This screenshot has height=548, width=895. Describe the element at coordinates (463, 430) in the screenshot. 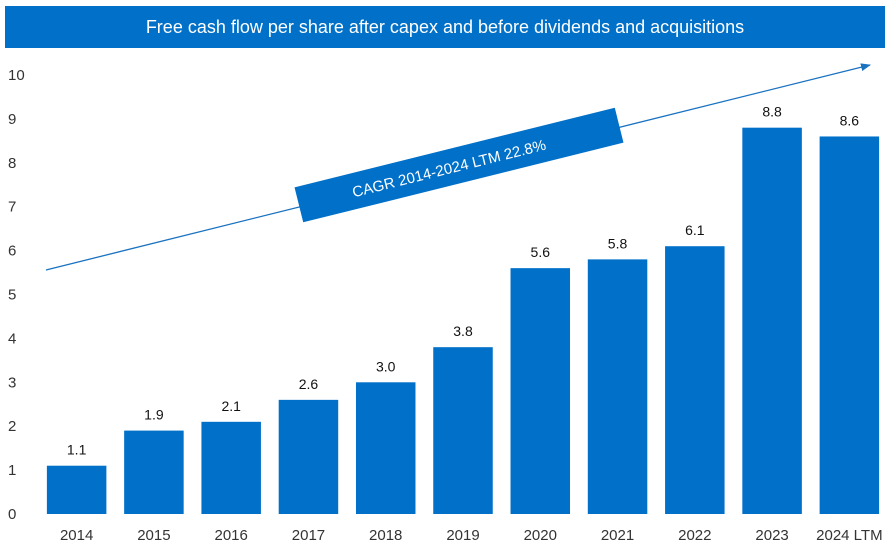

I see `bar-2019` at that location.